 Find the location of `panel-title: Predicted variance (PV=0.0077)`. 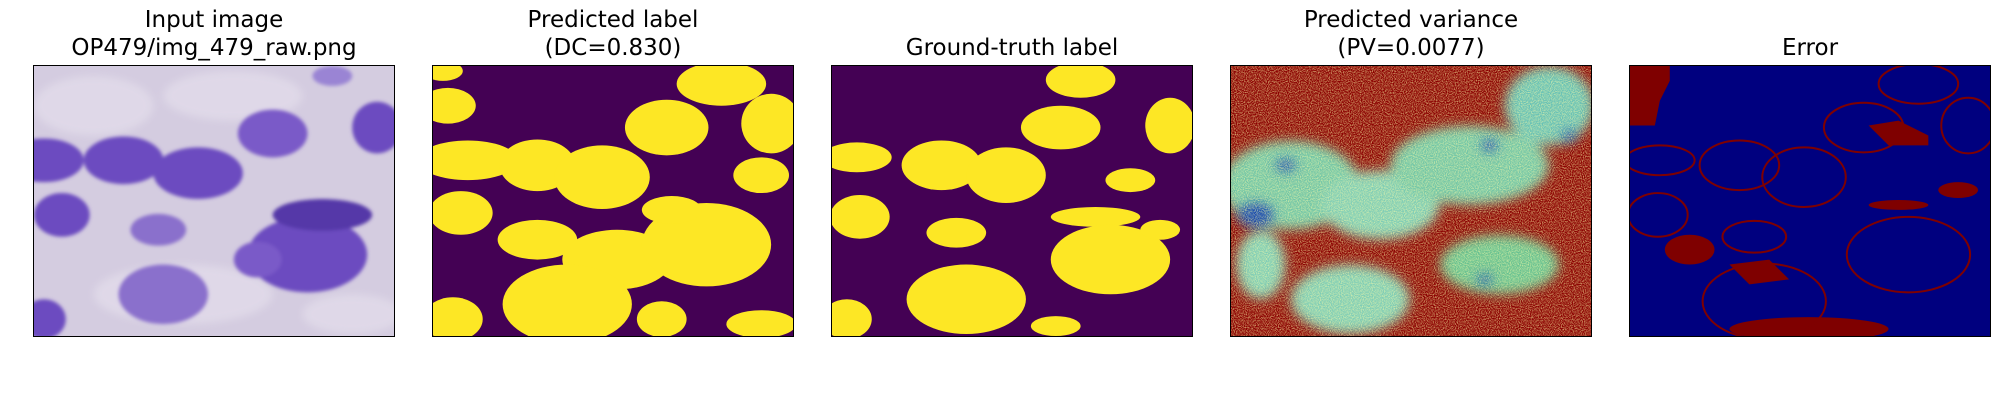

panel-title: Predicted variance (PV=0.0077) is located at coordinates (1411, 34).